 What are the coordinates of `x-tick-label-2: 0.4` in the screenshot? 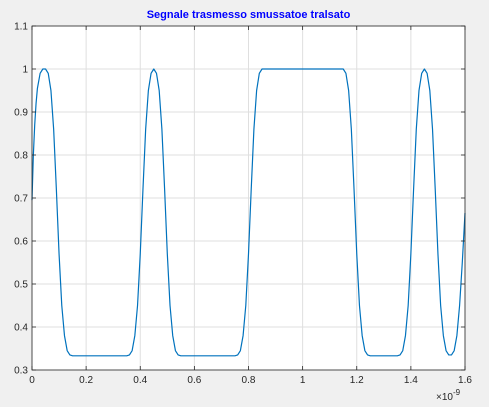 It's located at (140, 380).